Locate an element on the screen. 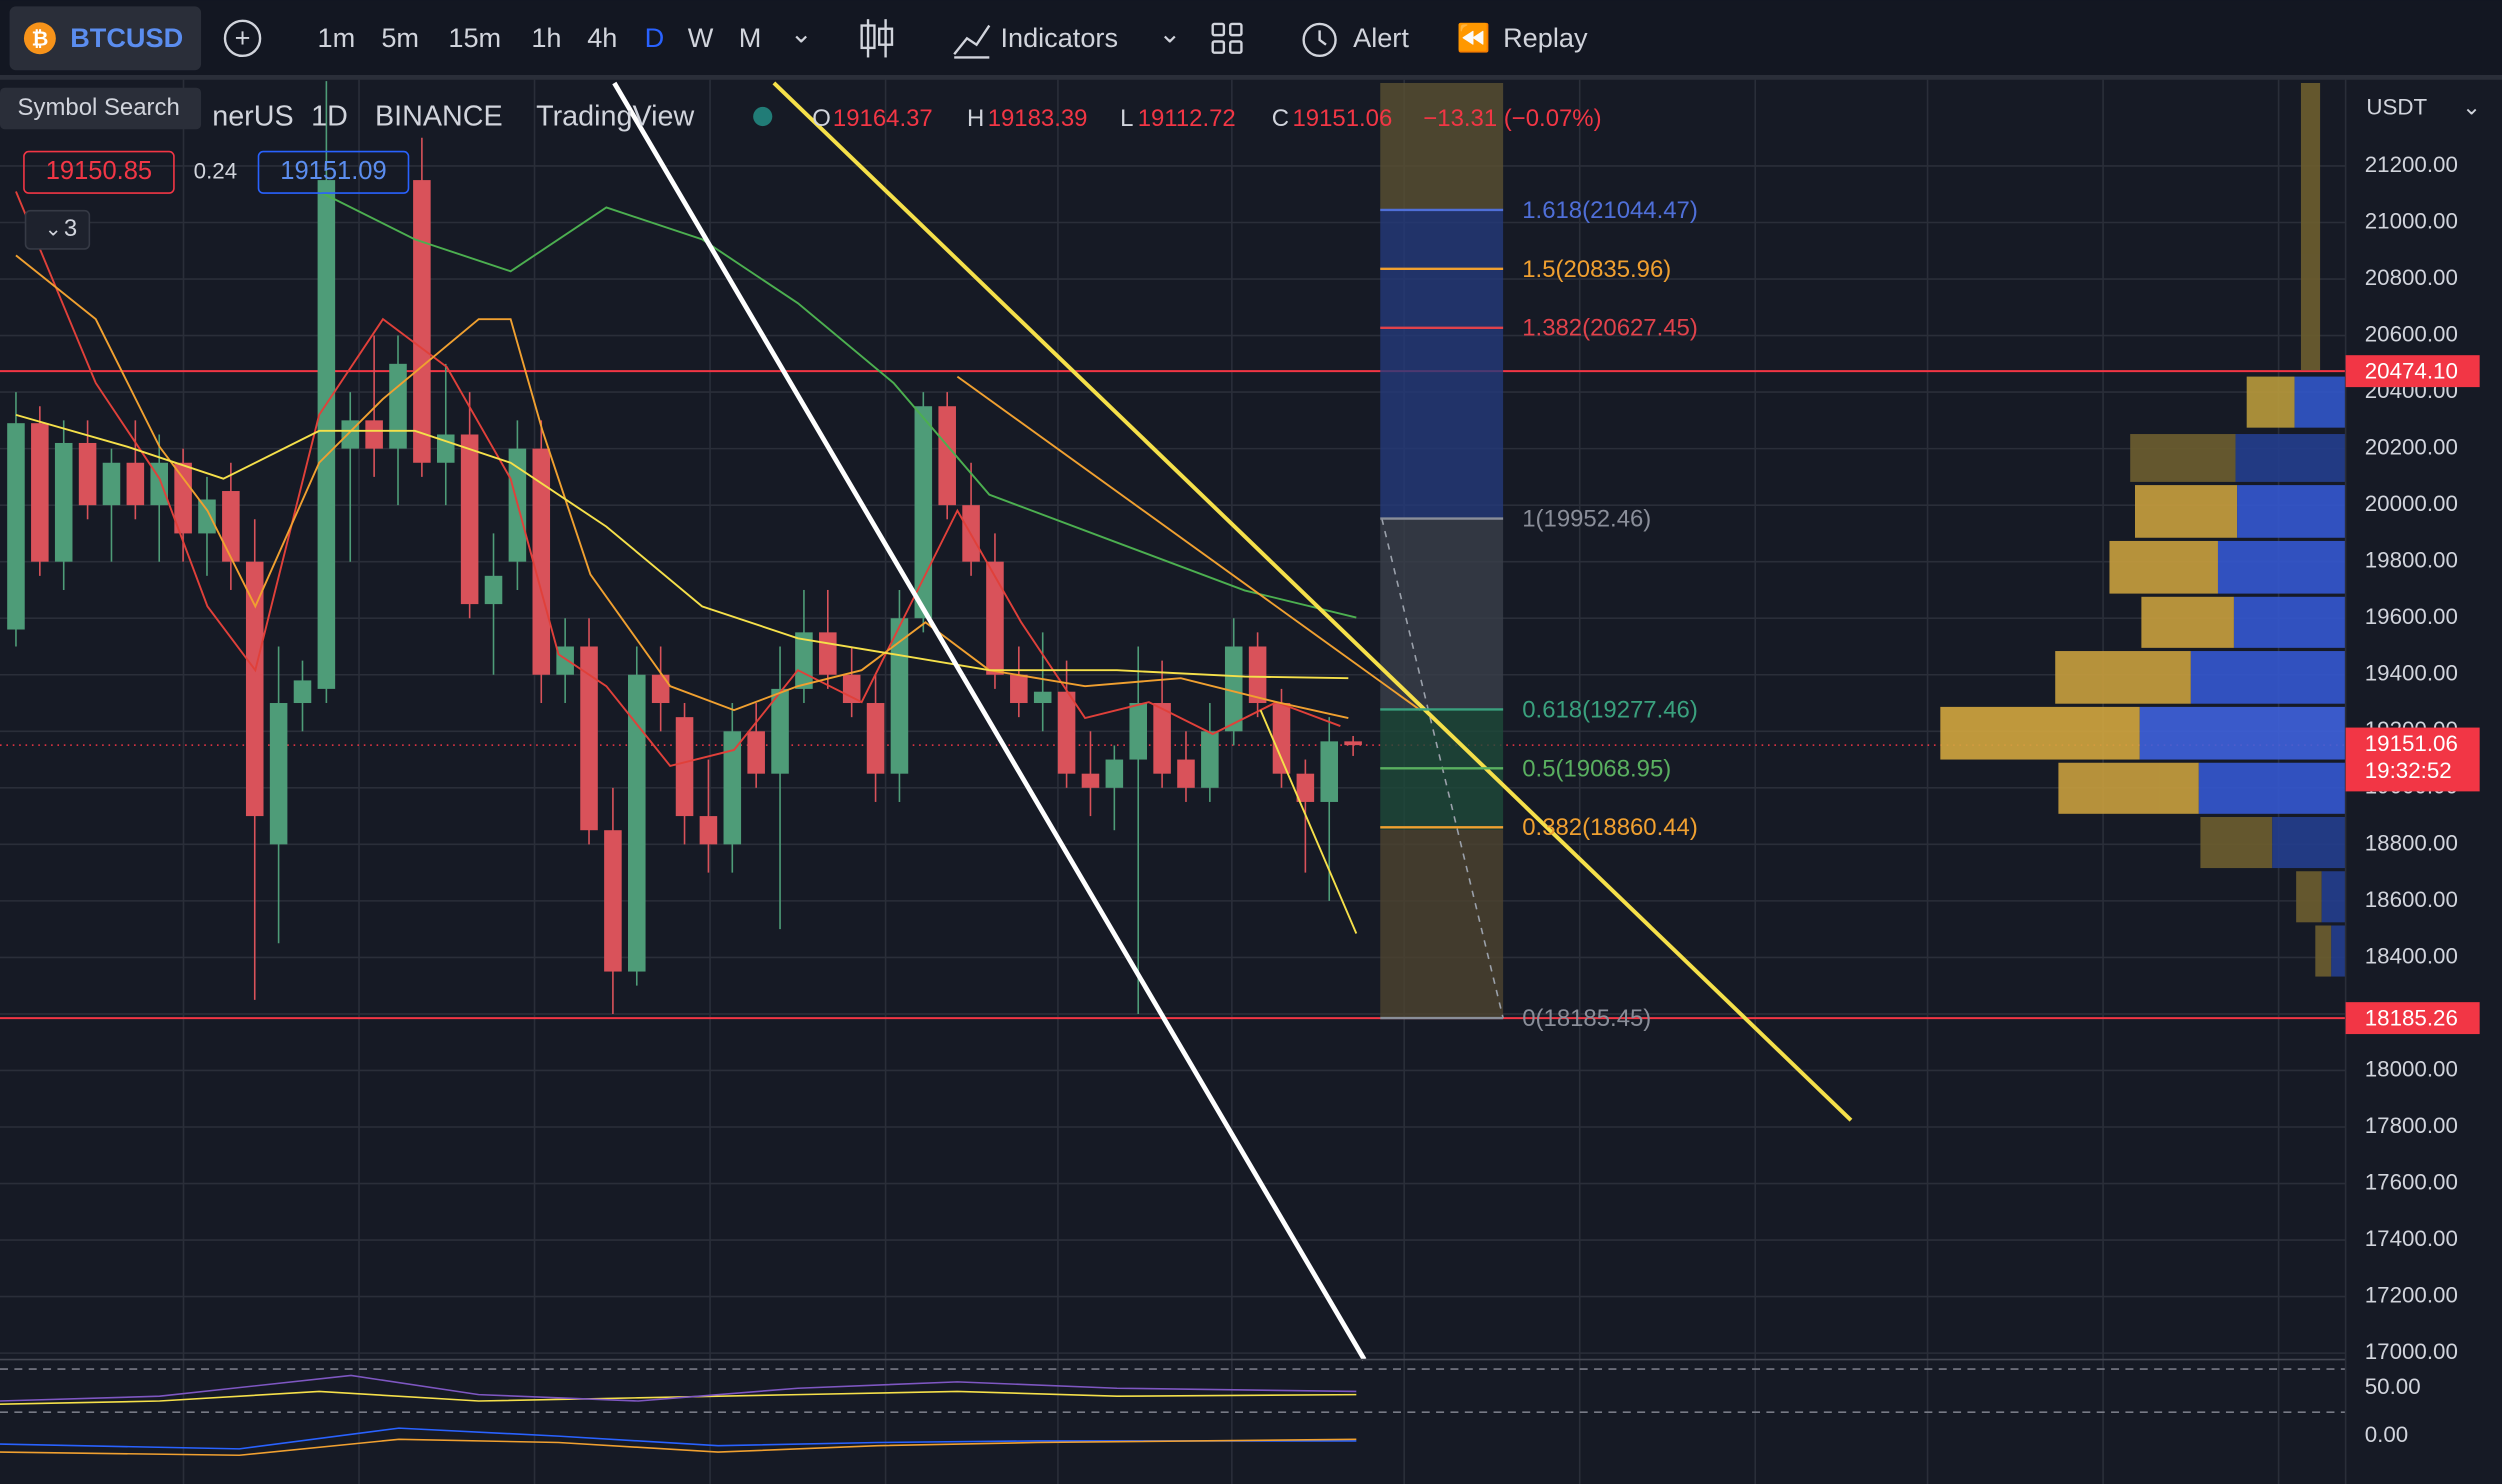 The image size is (2502, 1484). ask-box is located at coordinates (333, 172).